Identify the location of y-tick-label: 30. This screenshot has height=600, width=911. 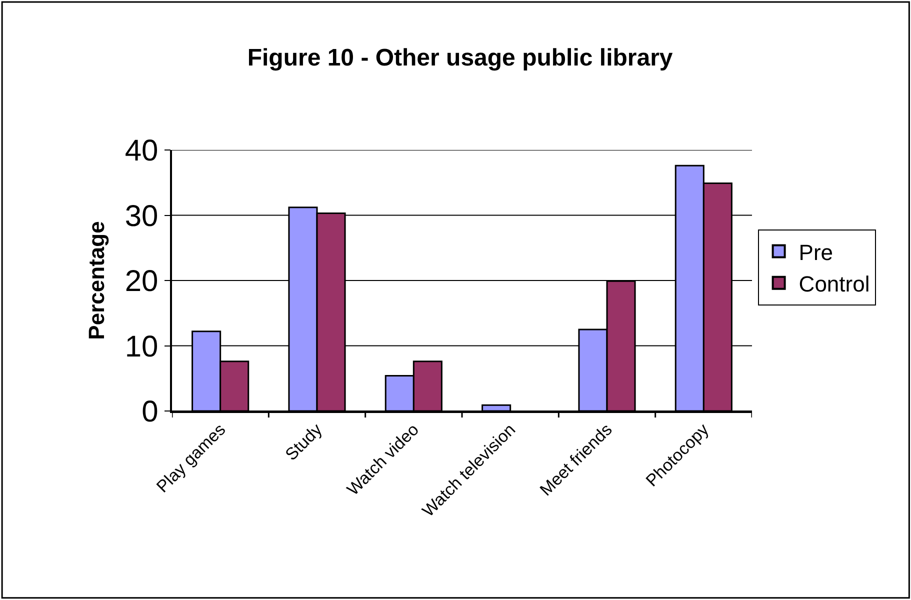
(141, 216).